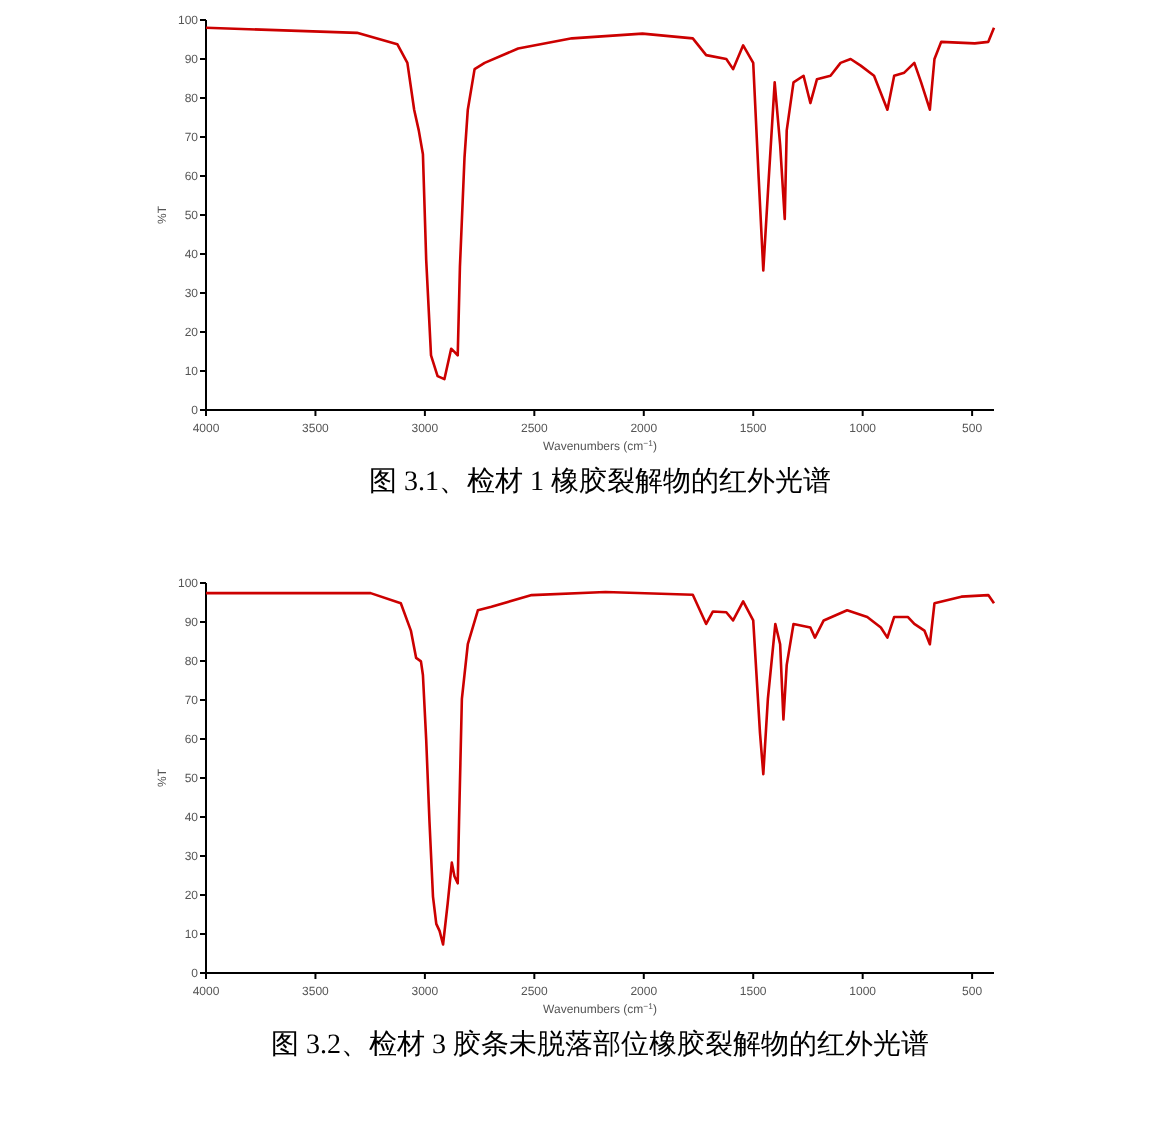 This screenshot has width=1176, height=1126. What do you see at coordinates (600, 1045) in the screenshot?
I see `text: 图 3.2、检材 3 胶条未脱落部位橡胶裂解物的红外光谱` at bounding box center [600, 1045].